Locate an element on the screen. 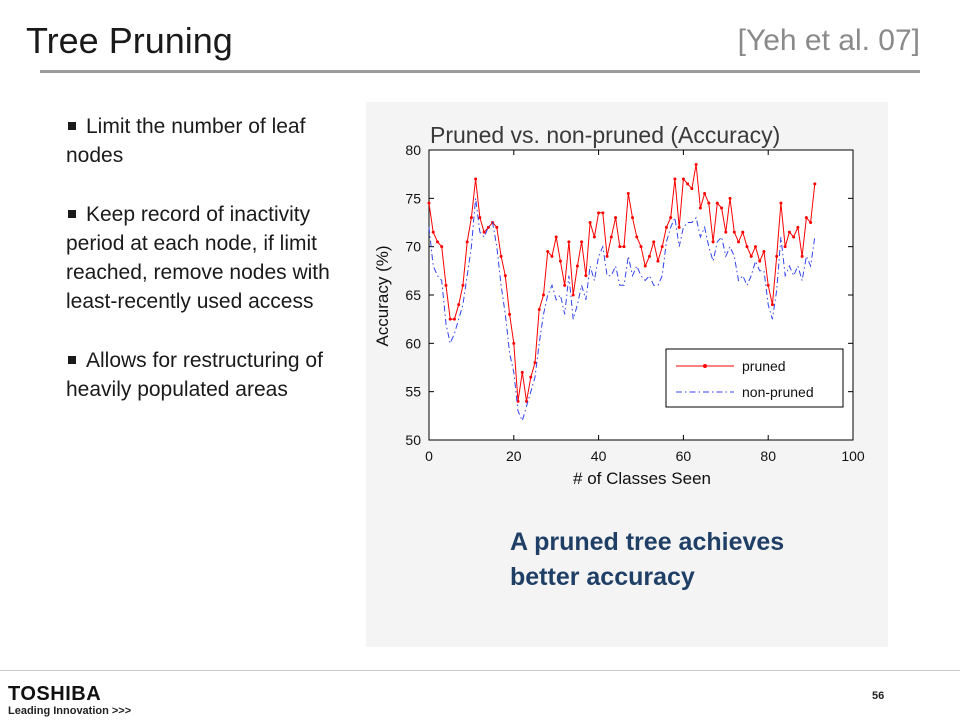 Image resolution: width=960 pixels, height=720 pixels. chart-title: Pruned vs. non-pruned (Accuracy) is located at coordinates (605, 135).